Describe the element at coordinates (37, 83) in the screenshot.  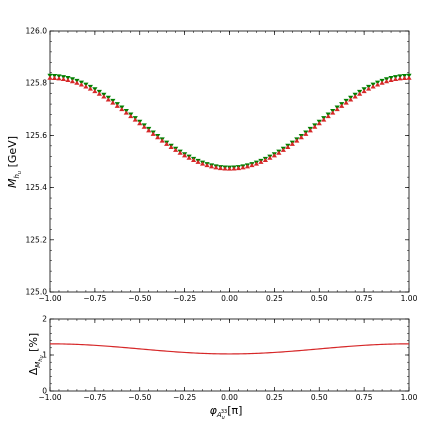
I see `top-ytick-label: 125.8` at that location.